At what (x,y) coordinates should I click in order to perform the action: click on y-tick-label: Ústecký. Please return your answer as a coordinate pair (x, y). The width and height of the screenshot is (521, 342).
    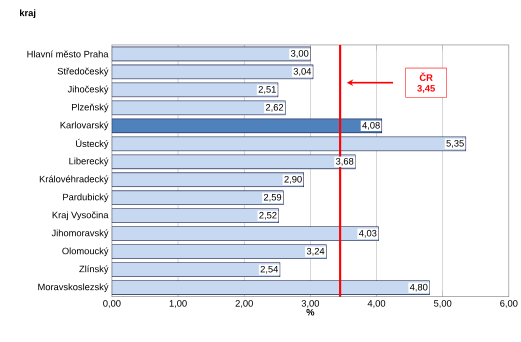
    Looking at the image, I should click on (92, 144).